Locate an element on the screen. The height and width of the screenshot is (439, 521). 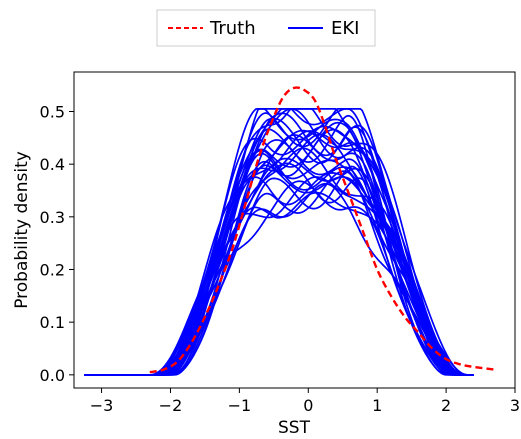
y-tick-label: 0.1 is located at coordinates (52, 322).